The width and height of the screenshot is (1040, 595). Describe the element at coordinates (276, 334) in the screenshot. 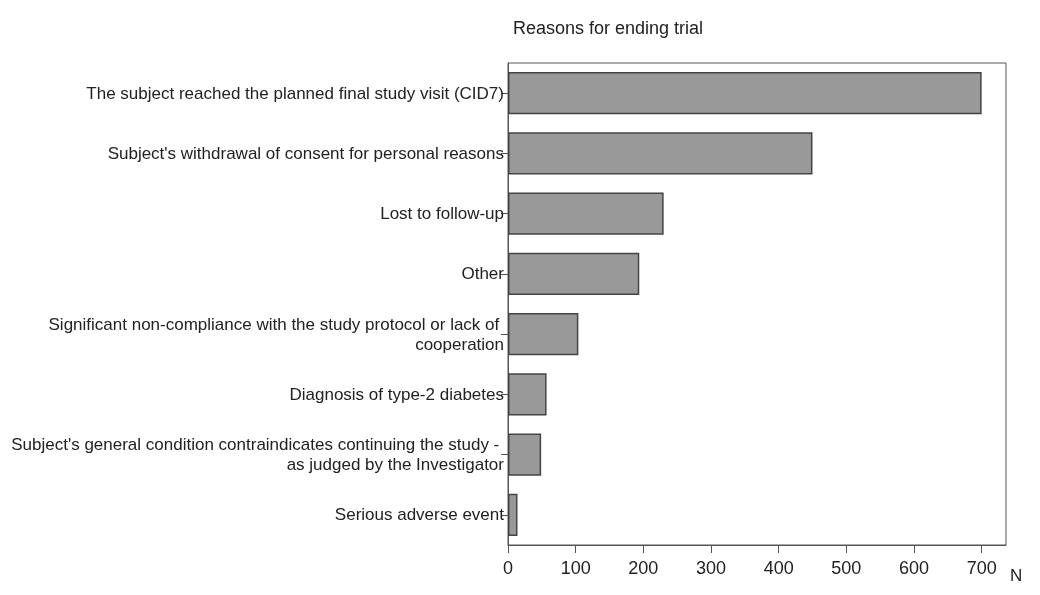

I see `y-tick-label: Significant non-compliance with the study protocol or lack of cooperation` at that location.